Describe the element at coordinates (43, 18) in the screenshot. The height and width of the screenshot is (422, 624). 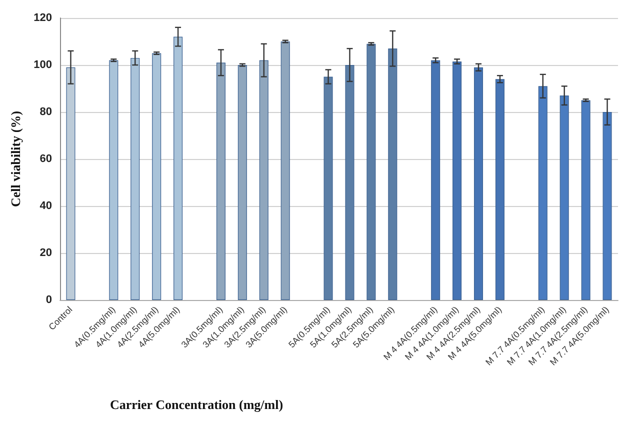
I see `y-tick-label: 120` at that location.